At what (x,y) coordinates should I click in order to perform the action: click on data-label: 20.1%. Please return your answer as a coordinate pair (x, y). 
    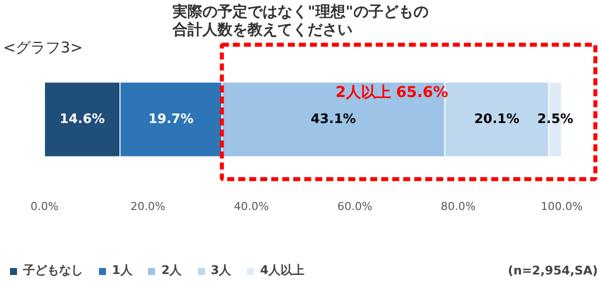
    Looking at the image, I should click on (497, 119).